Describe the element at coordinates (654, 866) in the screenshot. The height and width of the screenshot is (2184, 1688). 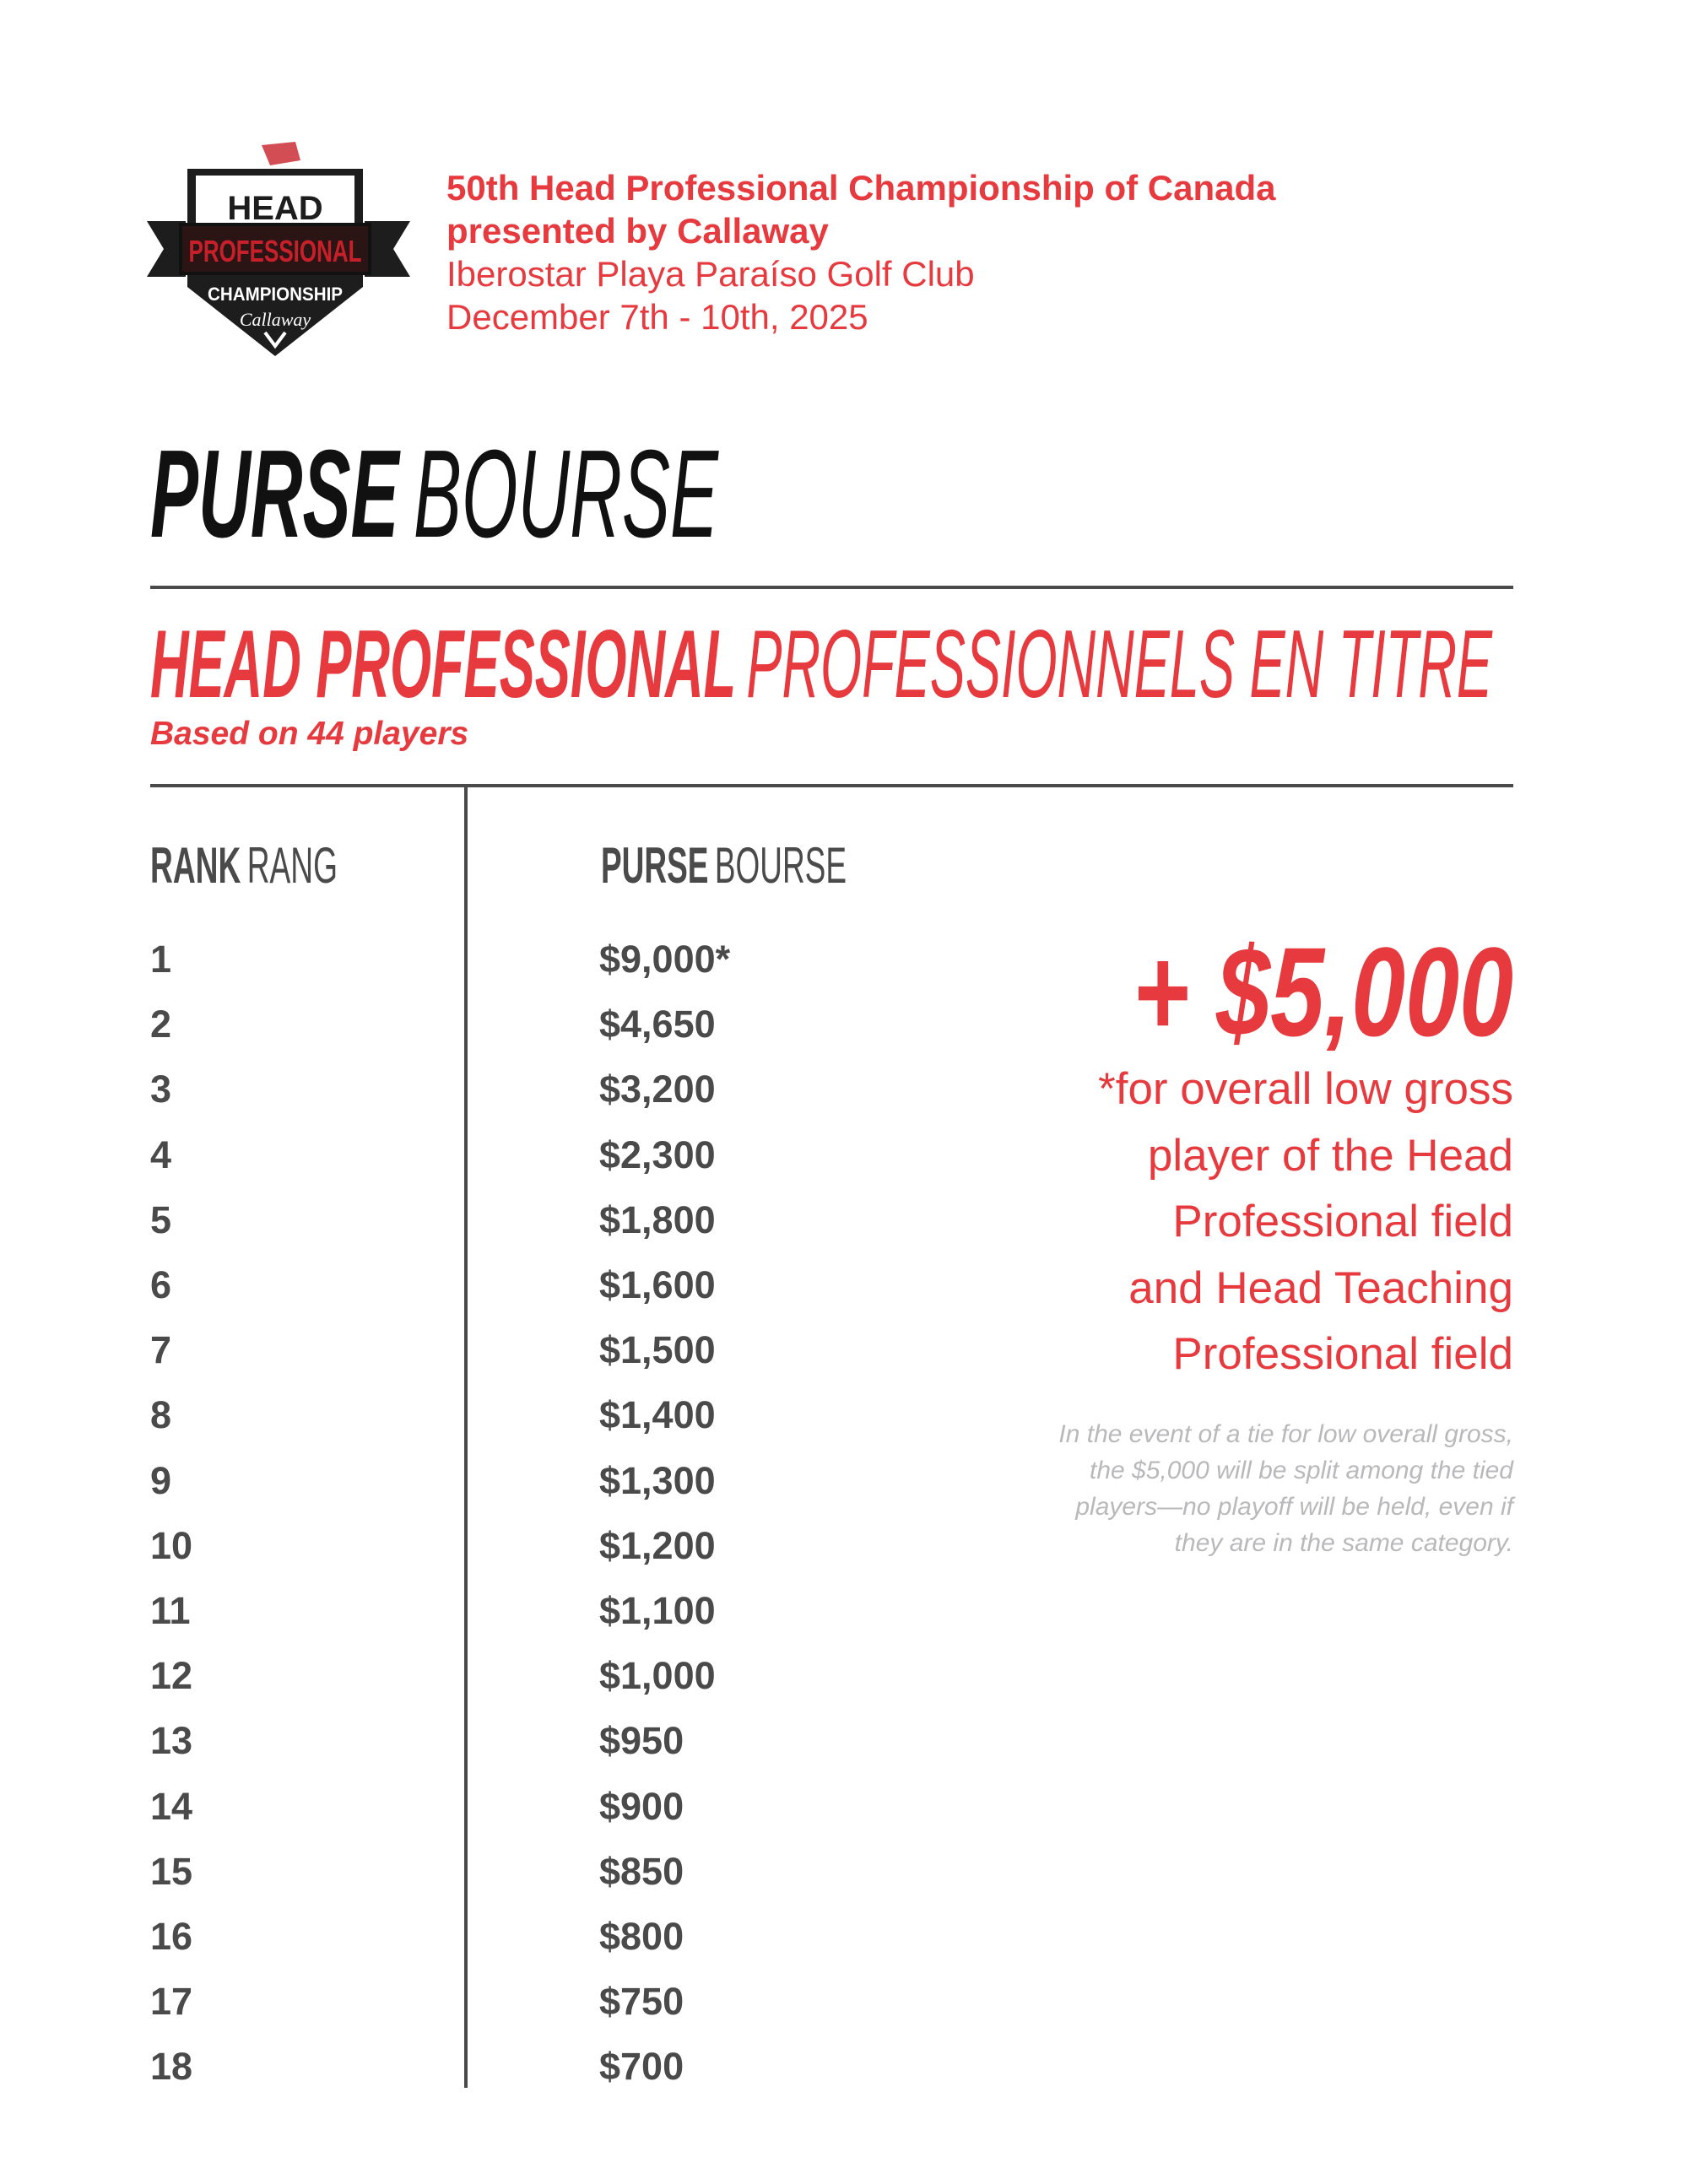
I see `purse-header-bold: PURSE` at that location.